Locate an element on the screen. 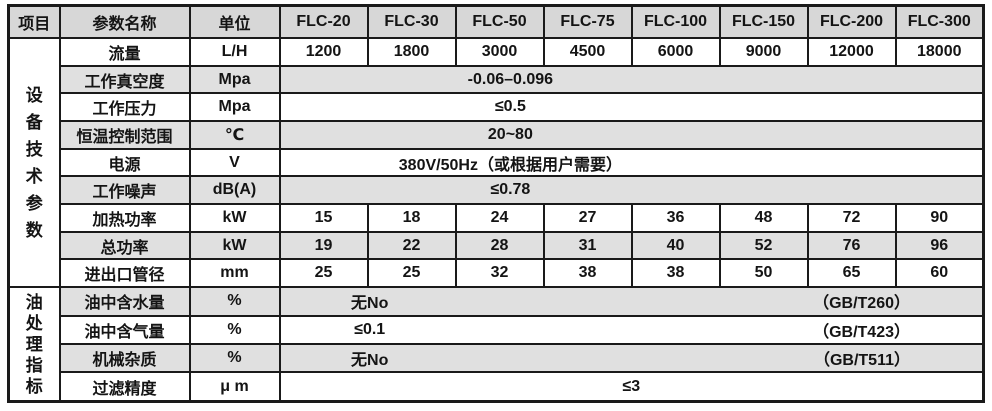 This screenshot has width=992, height=411. value-cell: 27 is located at coordinates (587, 218).